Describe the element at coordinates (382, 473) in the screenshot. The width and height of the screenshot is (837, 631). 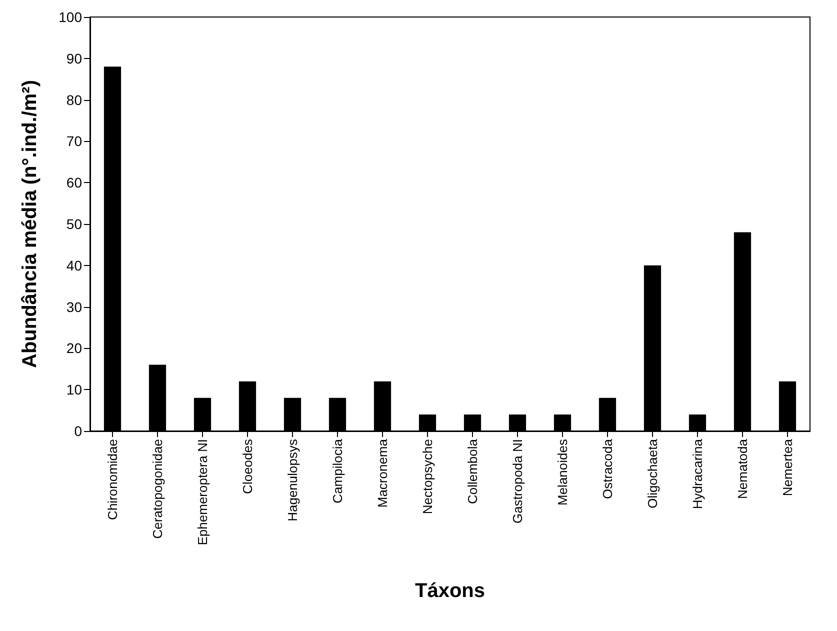
I see `x-tick-label: Macronema` at that location.